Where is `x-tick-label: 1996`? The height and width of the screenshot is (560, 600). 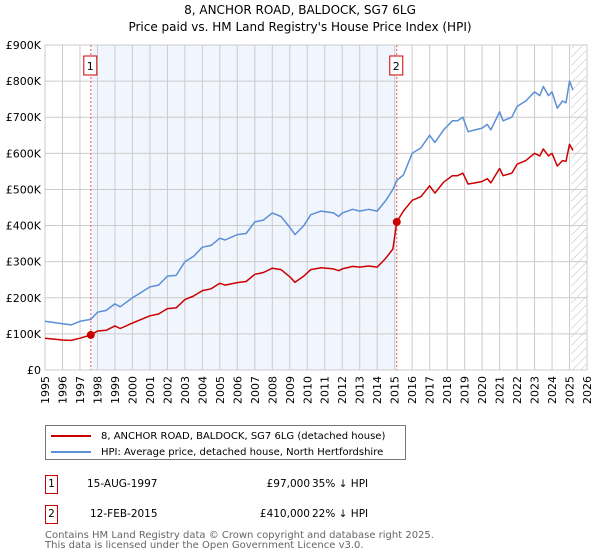
x-tick-label: 1996 is located at coordinates (62, 390).